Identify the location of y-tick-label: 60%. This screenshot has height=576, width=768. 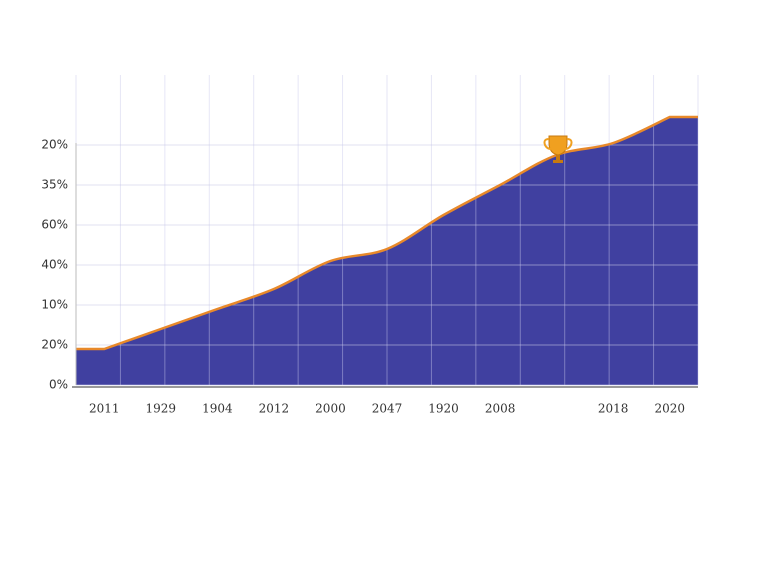
(54, 225).